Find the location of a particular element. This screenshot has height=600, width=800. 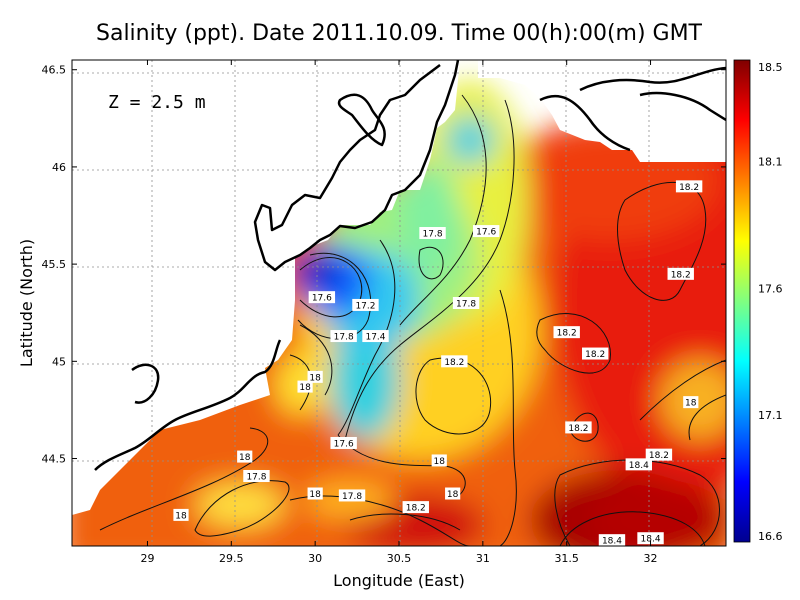

colorbar-tick-label: 18.5 is located at coordinates (770, 67).